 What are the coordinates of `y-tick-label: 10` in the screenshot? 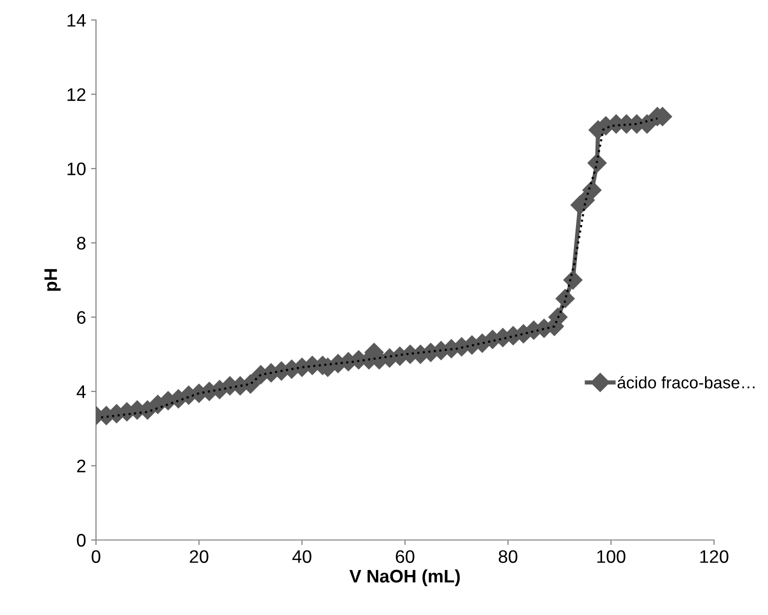 It's located at (77, 169).